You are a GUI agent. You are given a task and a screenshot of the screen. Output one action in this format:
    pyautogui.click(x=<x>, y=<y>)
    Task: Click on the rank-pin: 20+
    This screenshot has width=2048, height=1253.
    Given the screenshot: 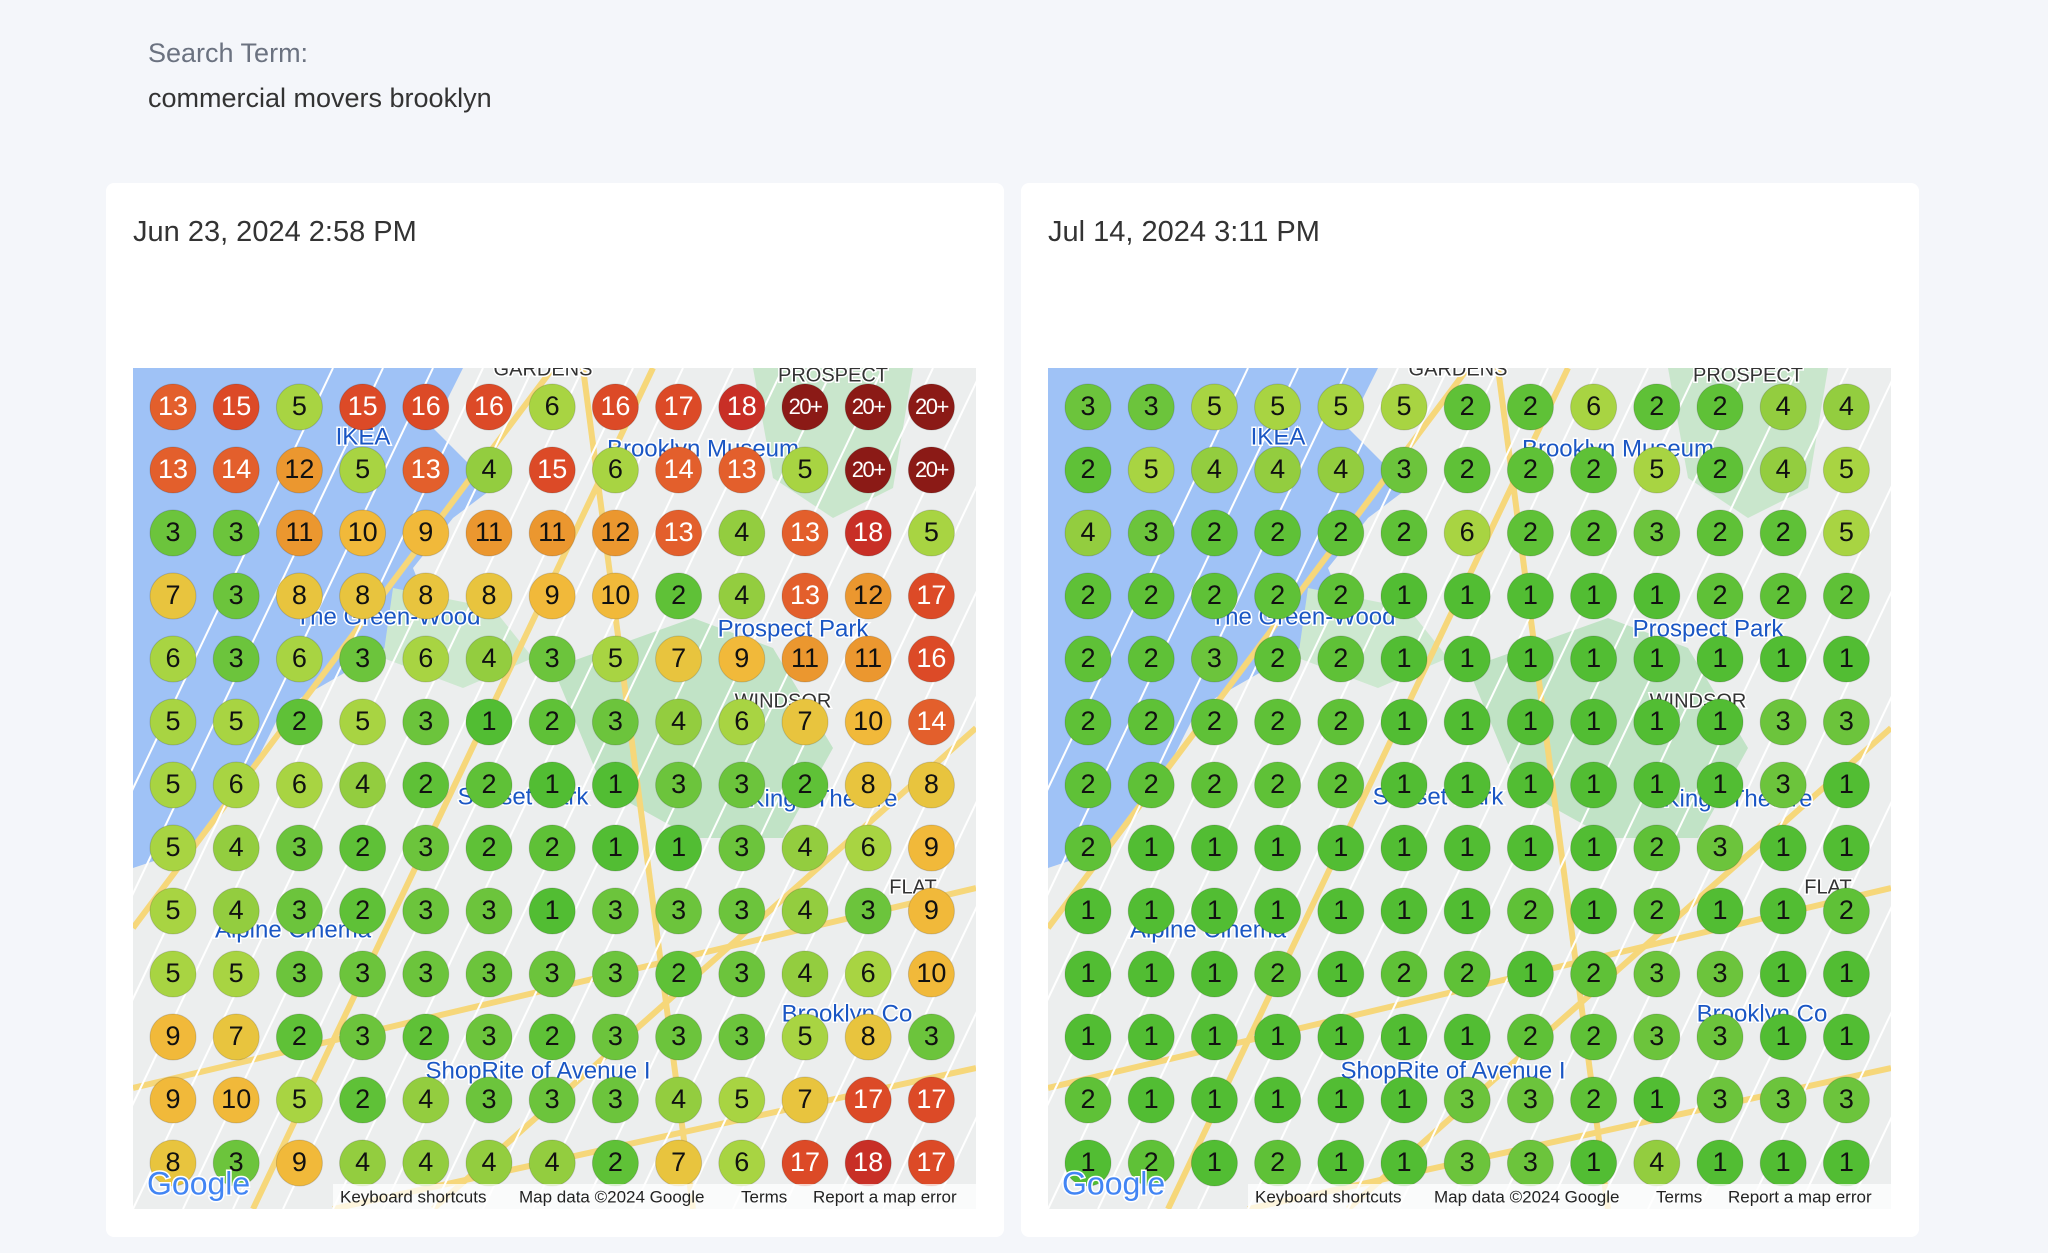 What is the action you would take?
    pyautogui.click(x=868, y=470)
    